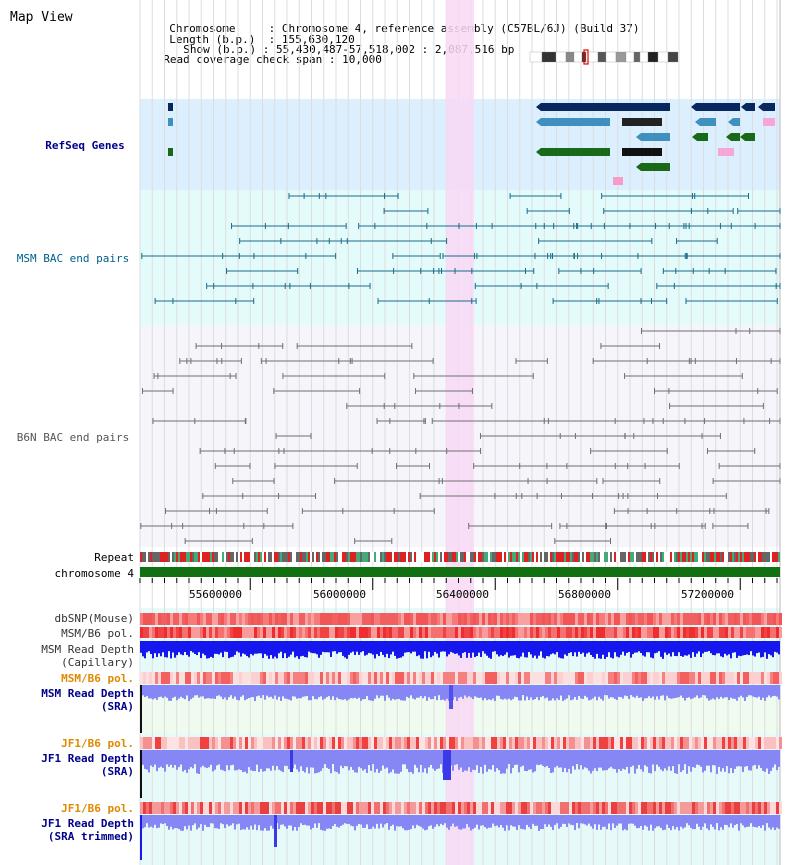  Describe the element at coordinates (85, 145) in the screenshot. I see `track-label-refseq: RefSeq Genes` at that location.